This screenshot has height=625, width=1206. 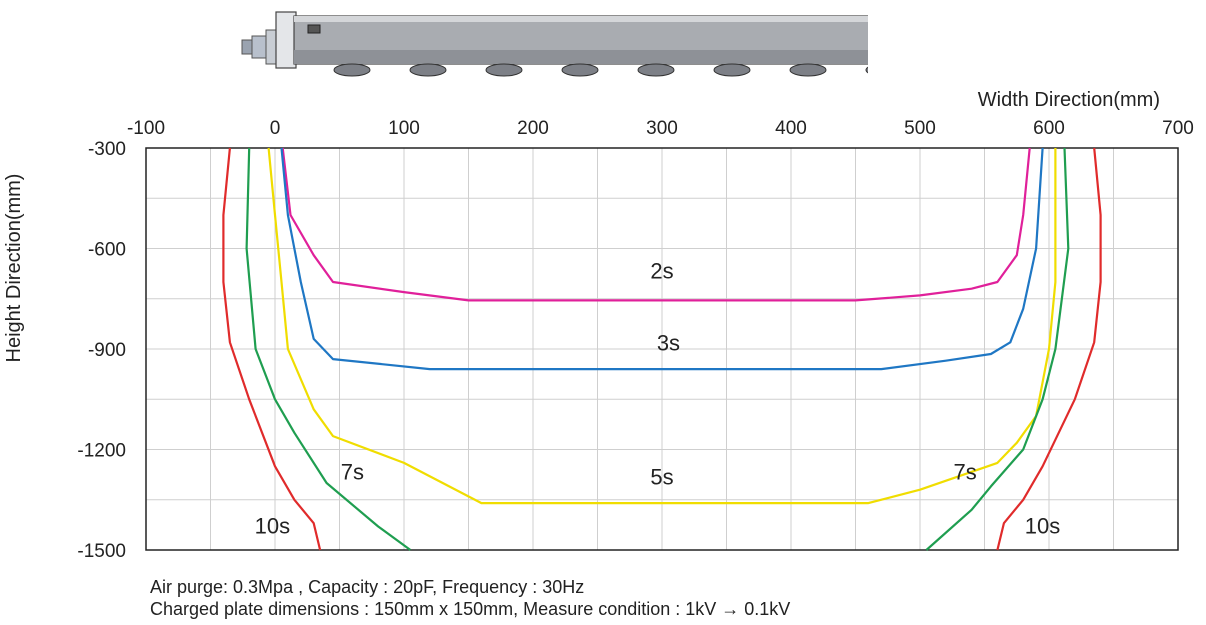 I want to click on y-tick-label: -900, so click(x=107, y=350).